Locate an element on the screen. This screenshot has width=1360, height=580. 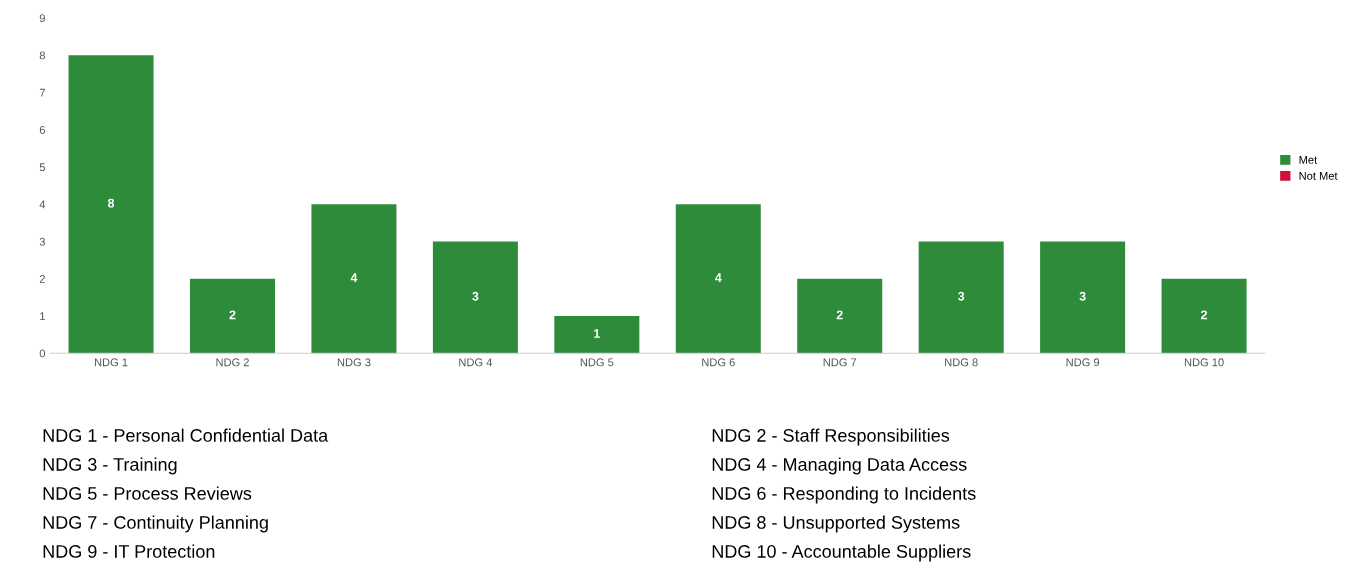
y-tick-label: 2 is located at coordinates (42, 278).